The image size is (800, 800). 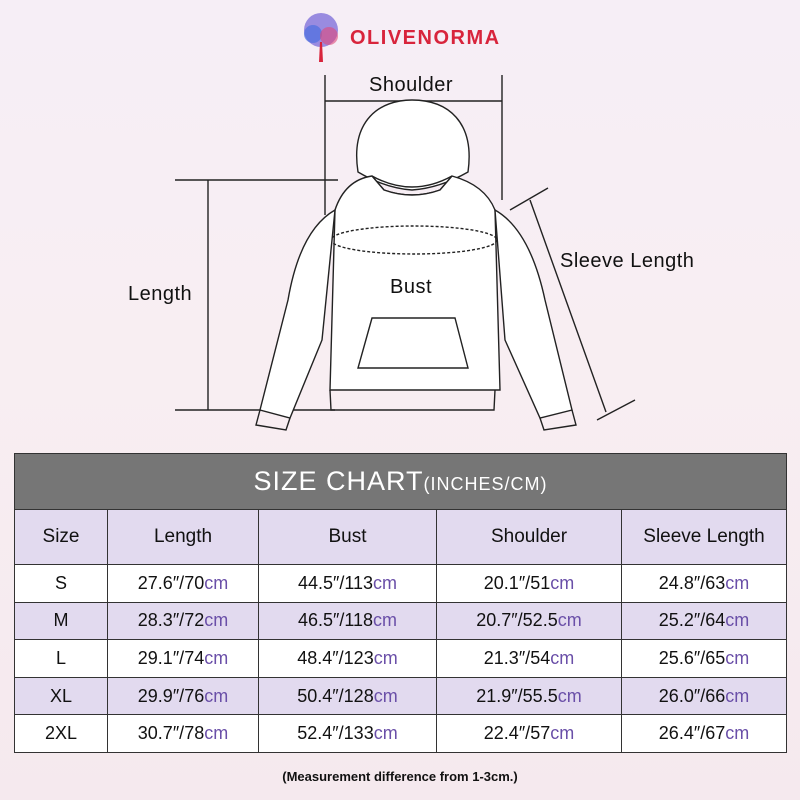 What do you see at coordinates (61, 621) in the screenshot?
I see `size-cell: M` at bounding box center [61, 621].